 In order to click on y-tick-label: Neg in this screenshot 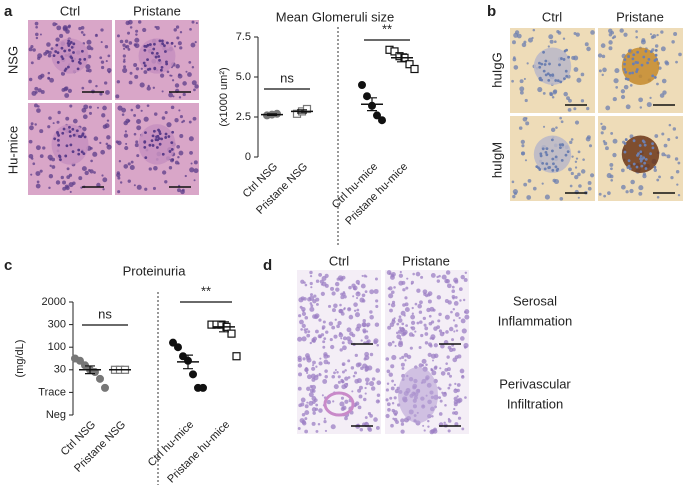, I will do `click(56, 415)`.